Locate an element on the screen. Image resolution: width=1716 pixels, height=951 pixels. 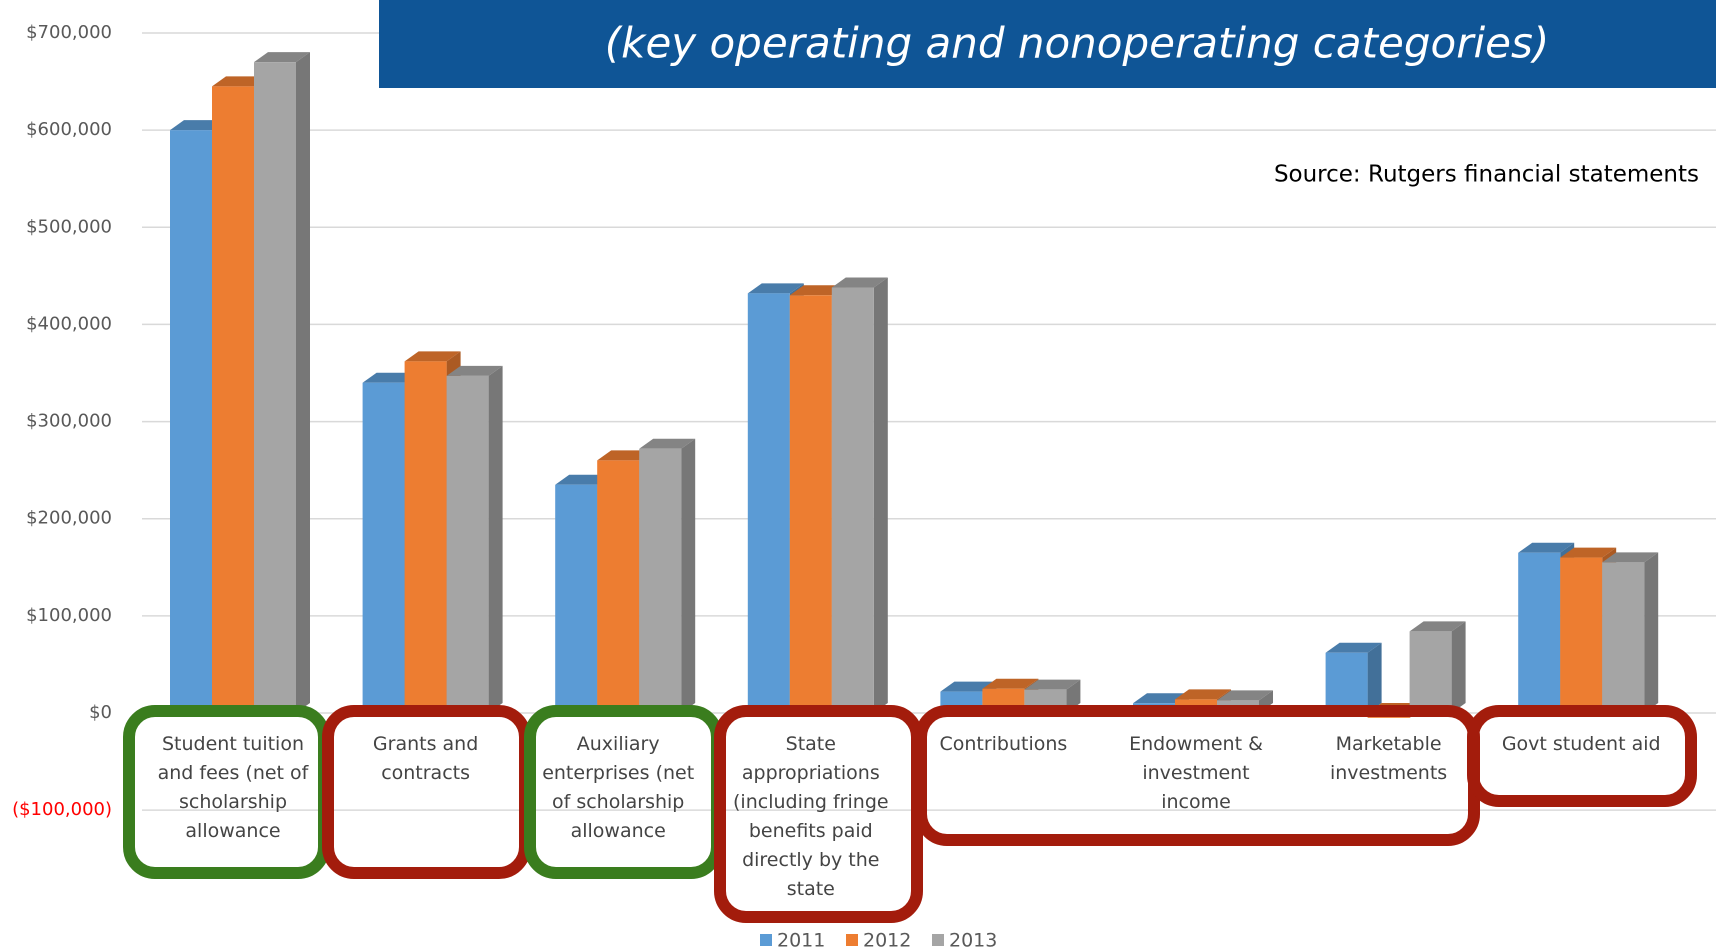
x-tick-label: Marketable investments is located at coordinates (1388, 758).